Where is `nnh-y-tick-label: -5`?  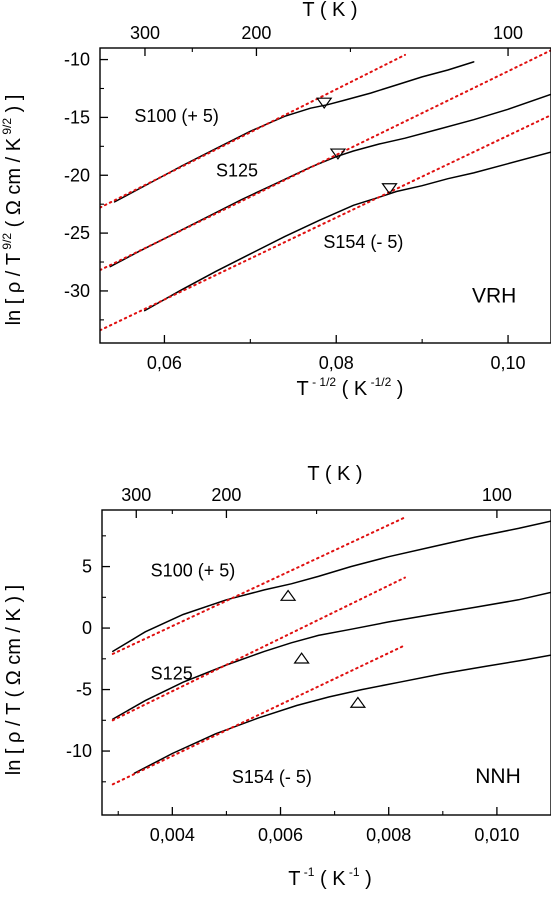 nnh-y-tick-label: -5 is located at coordinates (84, 690).